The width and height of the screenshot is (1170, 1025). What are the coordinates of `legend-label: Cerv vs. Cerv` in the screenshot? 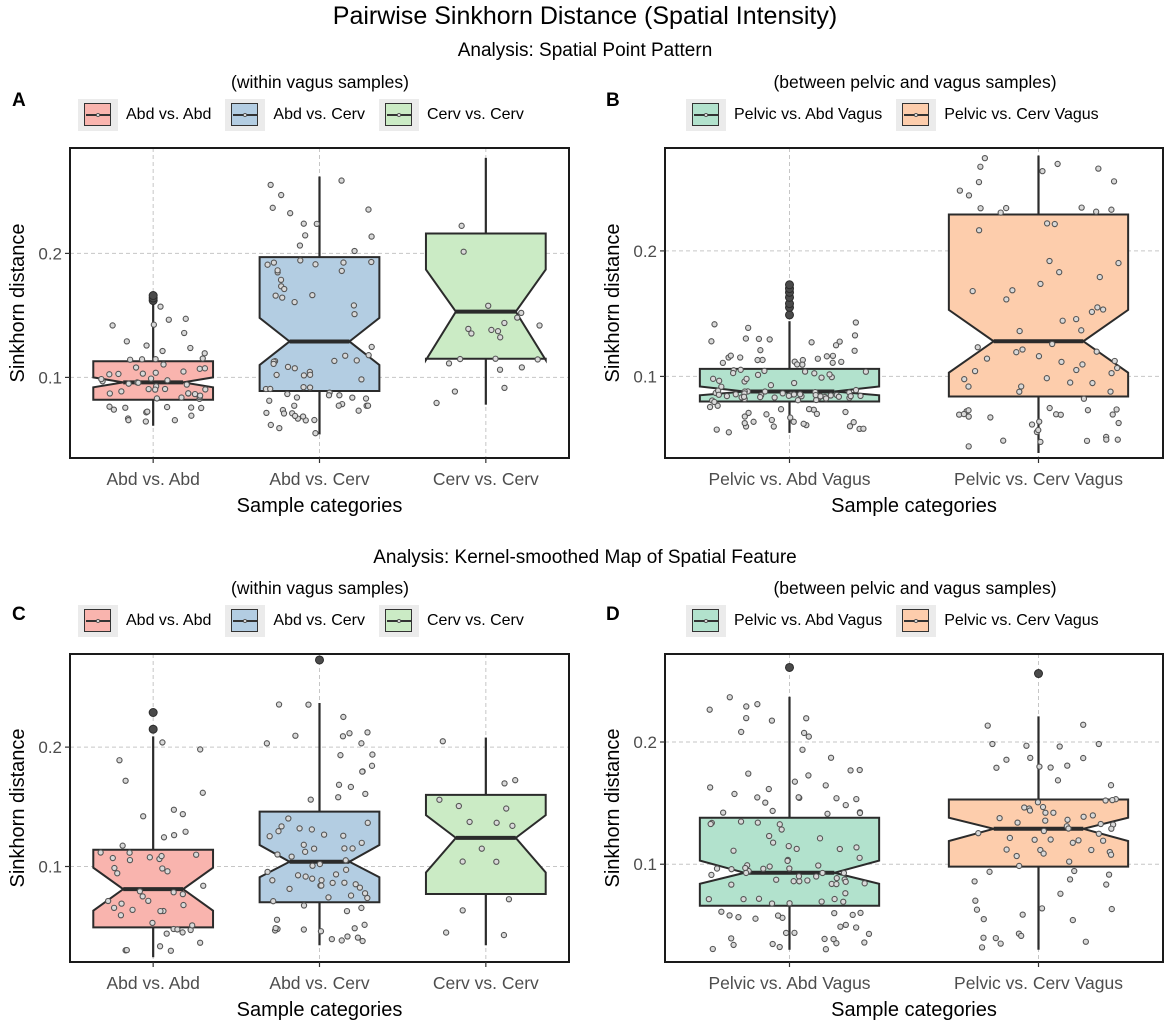 It's located at (475, 114).